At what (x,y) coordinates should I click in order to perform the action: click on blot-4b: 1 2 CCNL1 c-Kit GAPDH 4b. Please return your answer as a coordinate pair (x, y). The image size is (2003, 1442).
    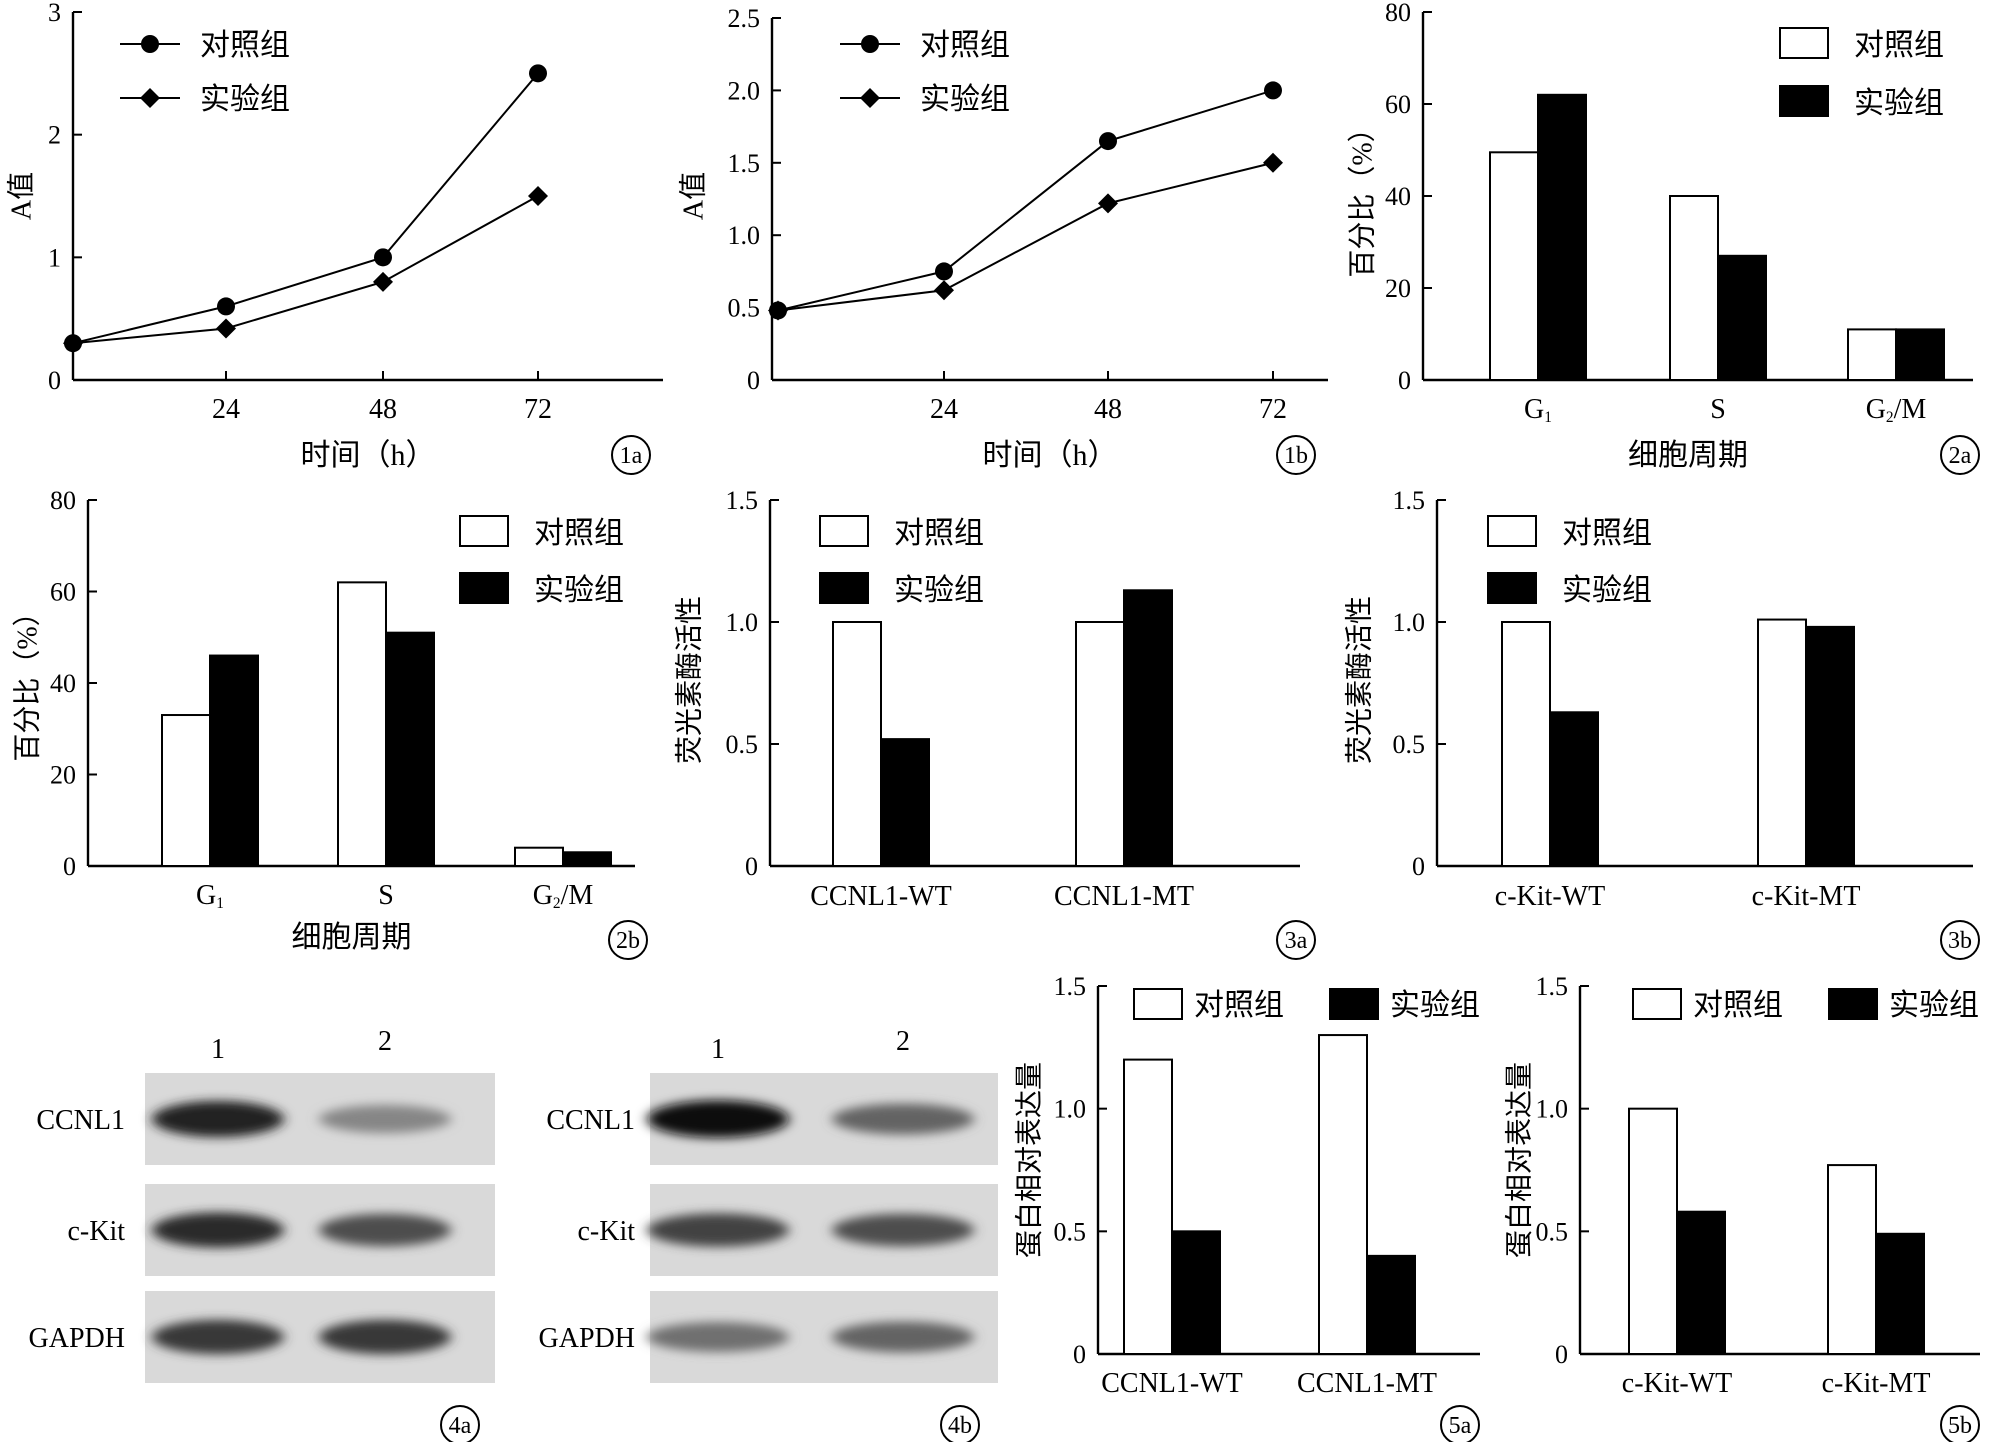
    Looking at the image, I should click on (768, 1234).